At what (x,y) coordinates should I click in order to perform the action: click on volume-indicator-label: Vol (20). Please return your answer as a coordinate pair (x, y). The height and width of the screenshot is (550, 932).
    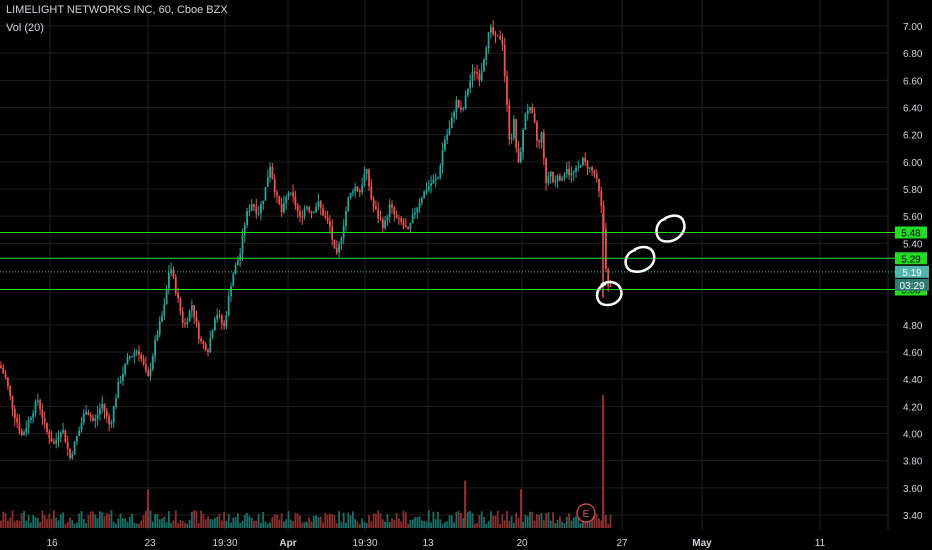
    Looking at the image, I should click on (25, 28).